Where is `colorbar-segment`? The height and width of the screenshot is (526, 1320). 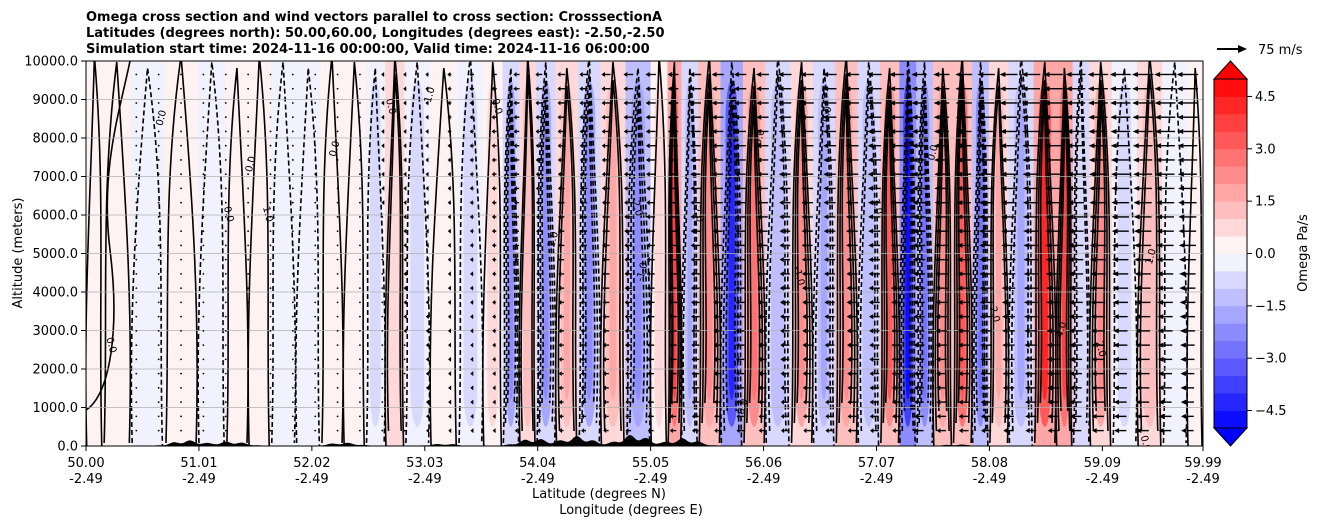 colorbar-segment is located at coordinates (1230, 262).